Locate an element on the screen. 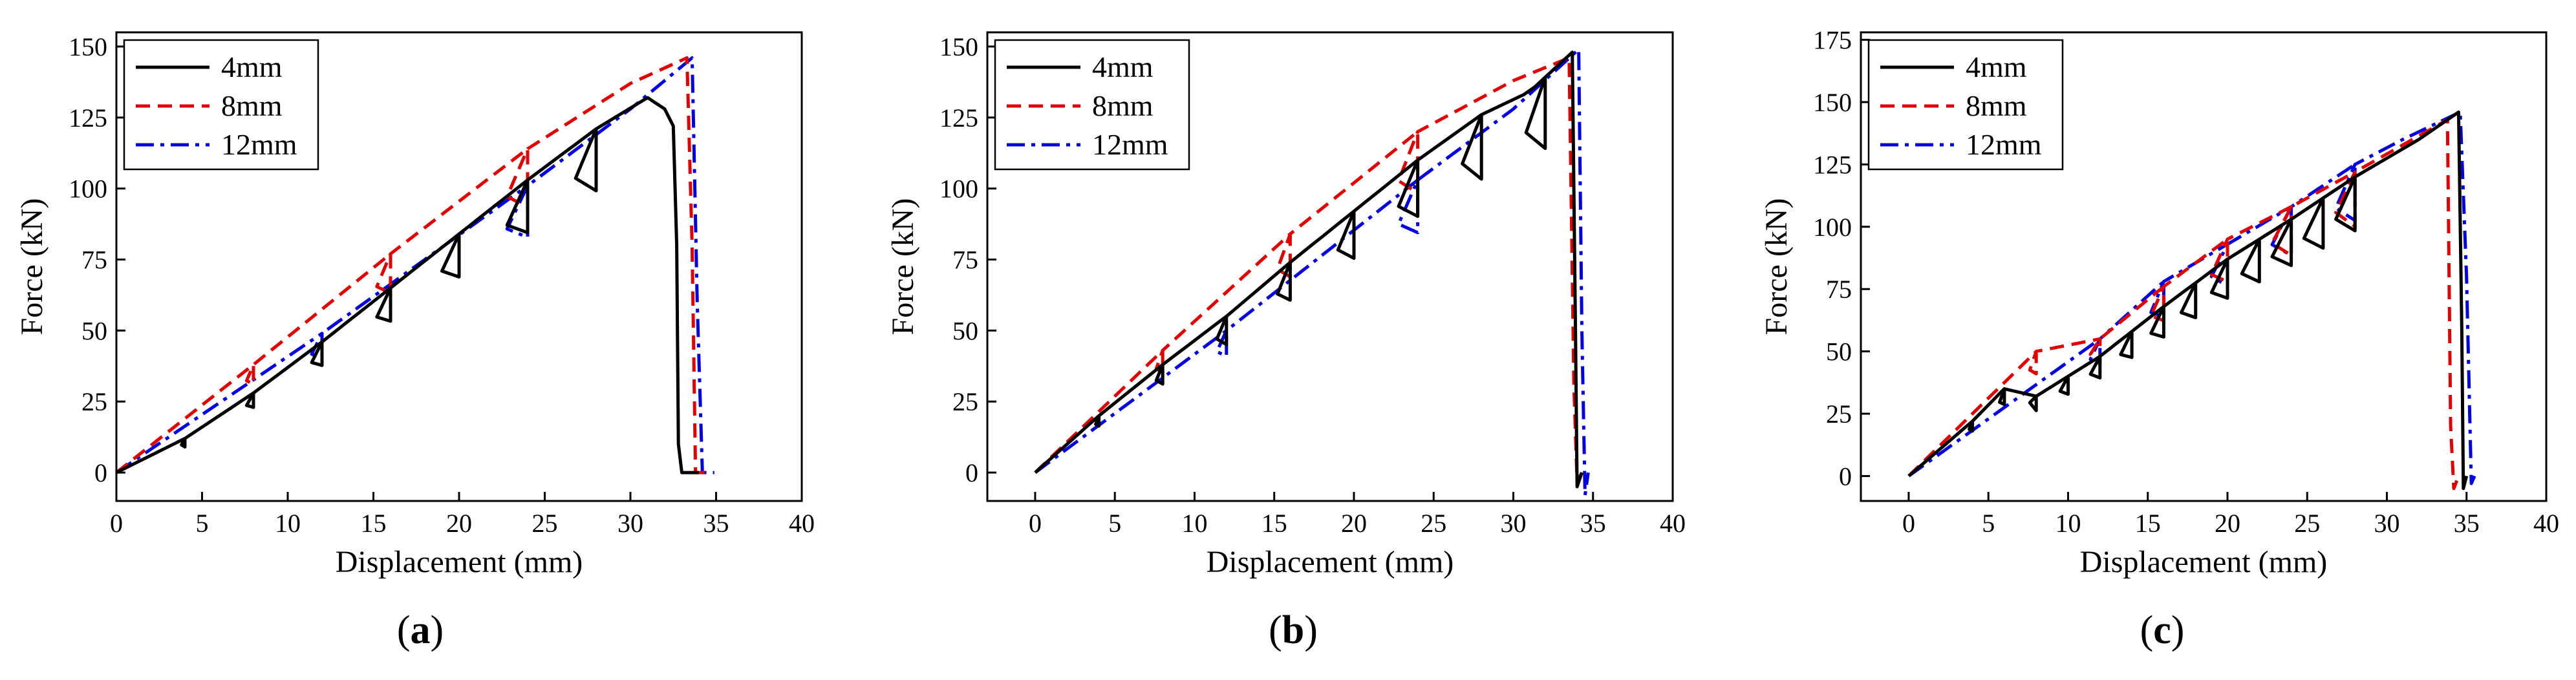 This screenshot has width=2576, height=680. caption-letter: a is located at coordinates (421, 630).